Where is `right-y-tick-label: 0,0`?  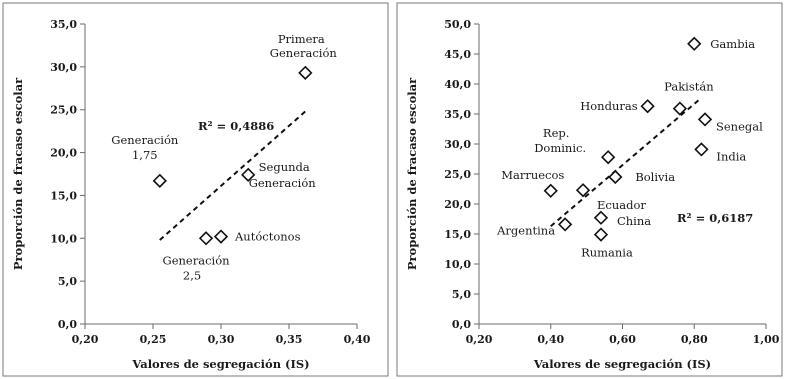
right-y-tick-label: 0,0 is located at coordinates (461, 324).